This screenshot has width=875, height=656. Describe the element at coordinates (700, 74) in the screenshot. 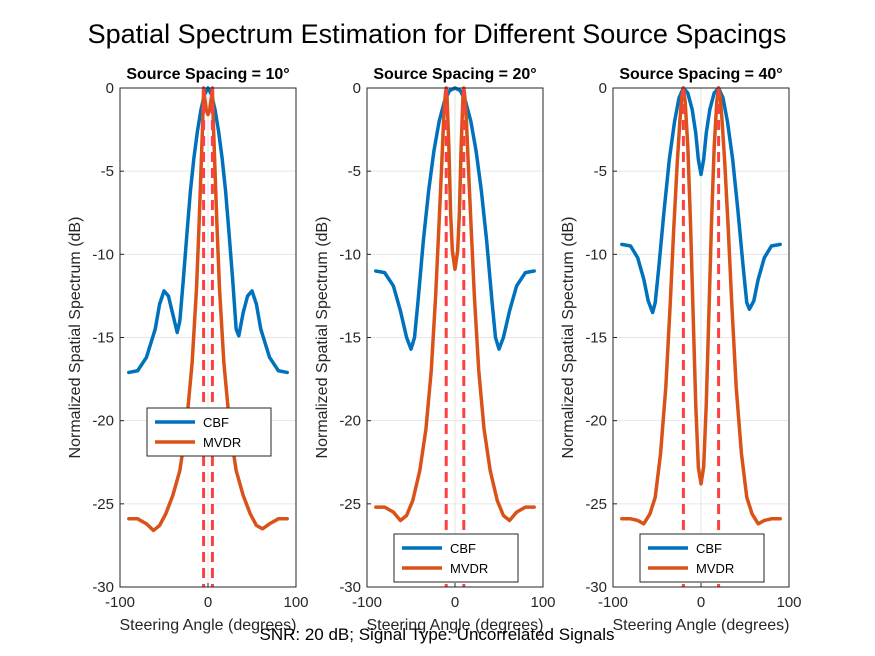

I see `subplot-title: Source Spacing = 40°` at that location.